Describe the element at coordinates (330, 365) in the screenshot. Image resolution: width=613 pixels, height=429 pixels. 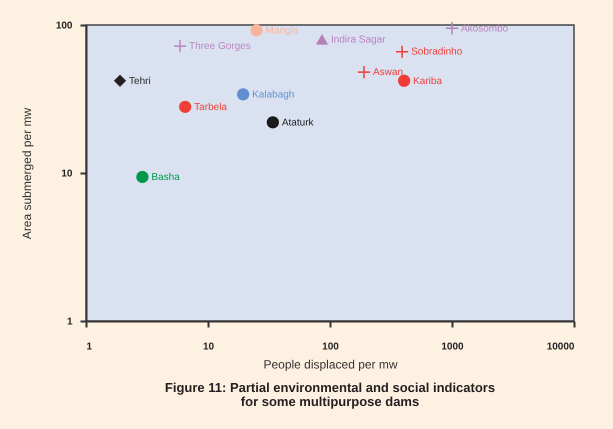
I see `x-axis-title: People displaced per mw` at that location.